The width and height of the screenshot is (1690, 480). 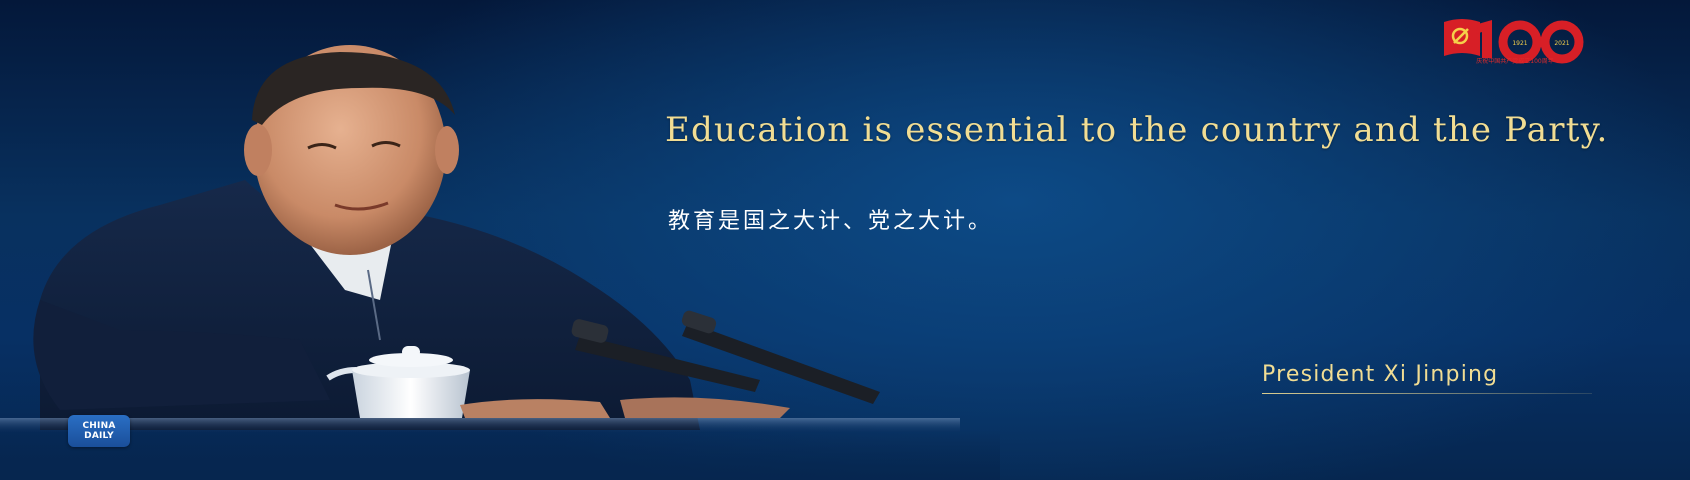 I want to click on logo-line-2: DAILY, so click(x=99, y=436).